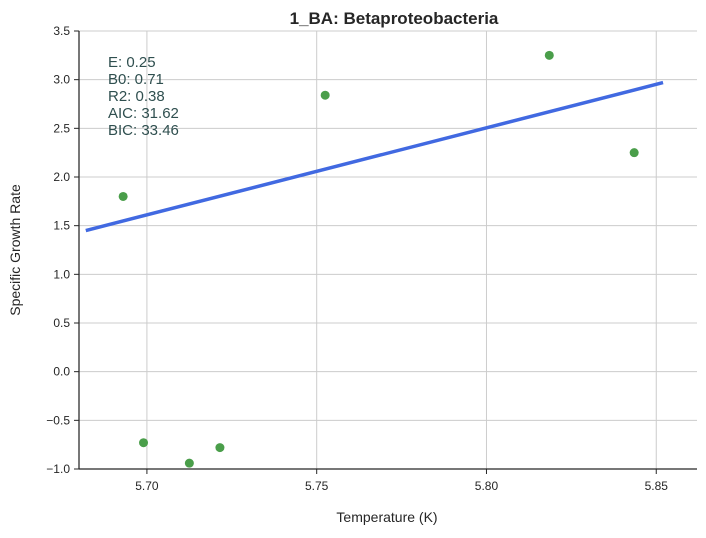 This screenshot has width=706, height=538. I want to click on y-tick-label: 2.5, so click(61, 128).